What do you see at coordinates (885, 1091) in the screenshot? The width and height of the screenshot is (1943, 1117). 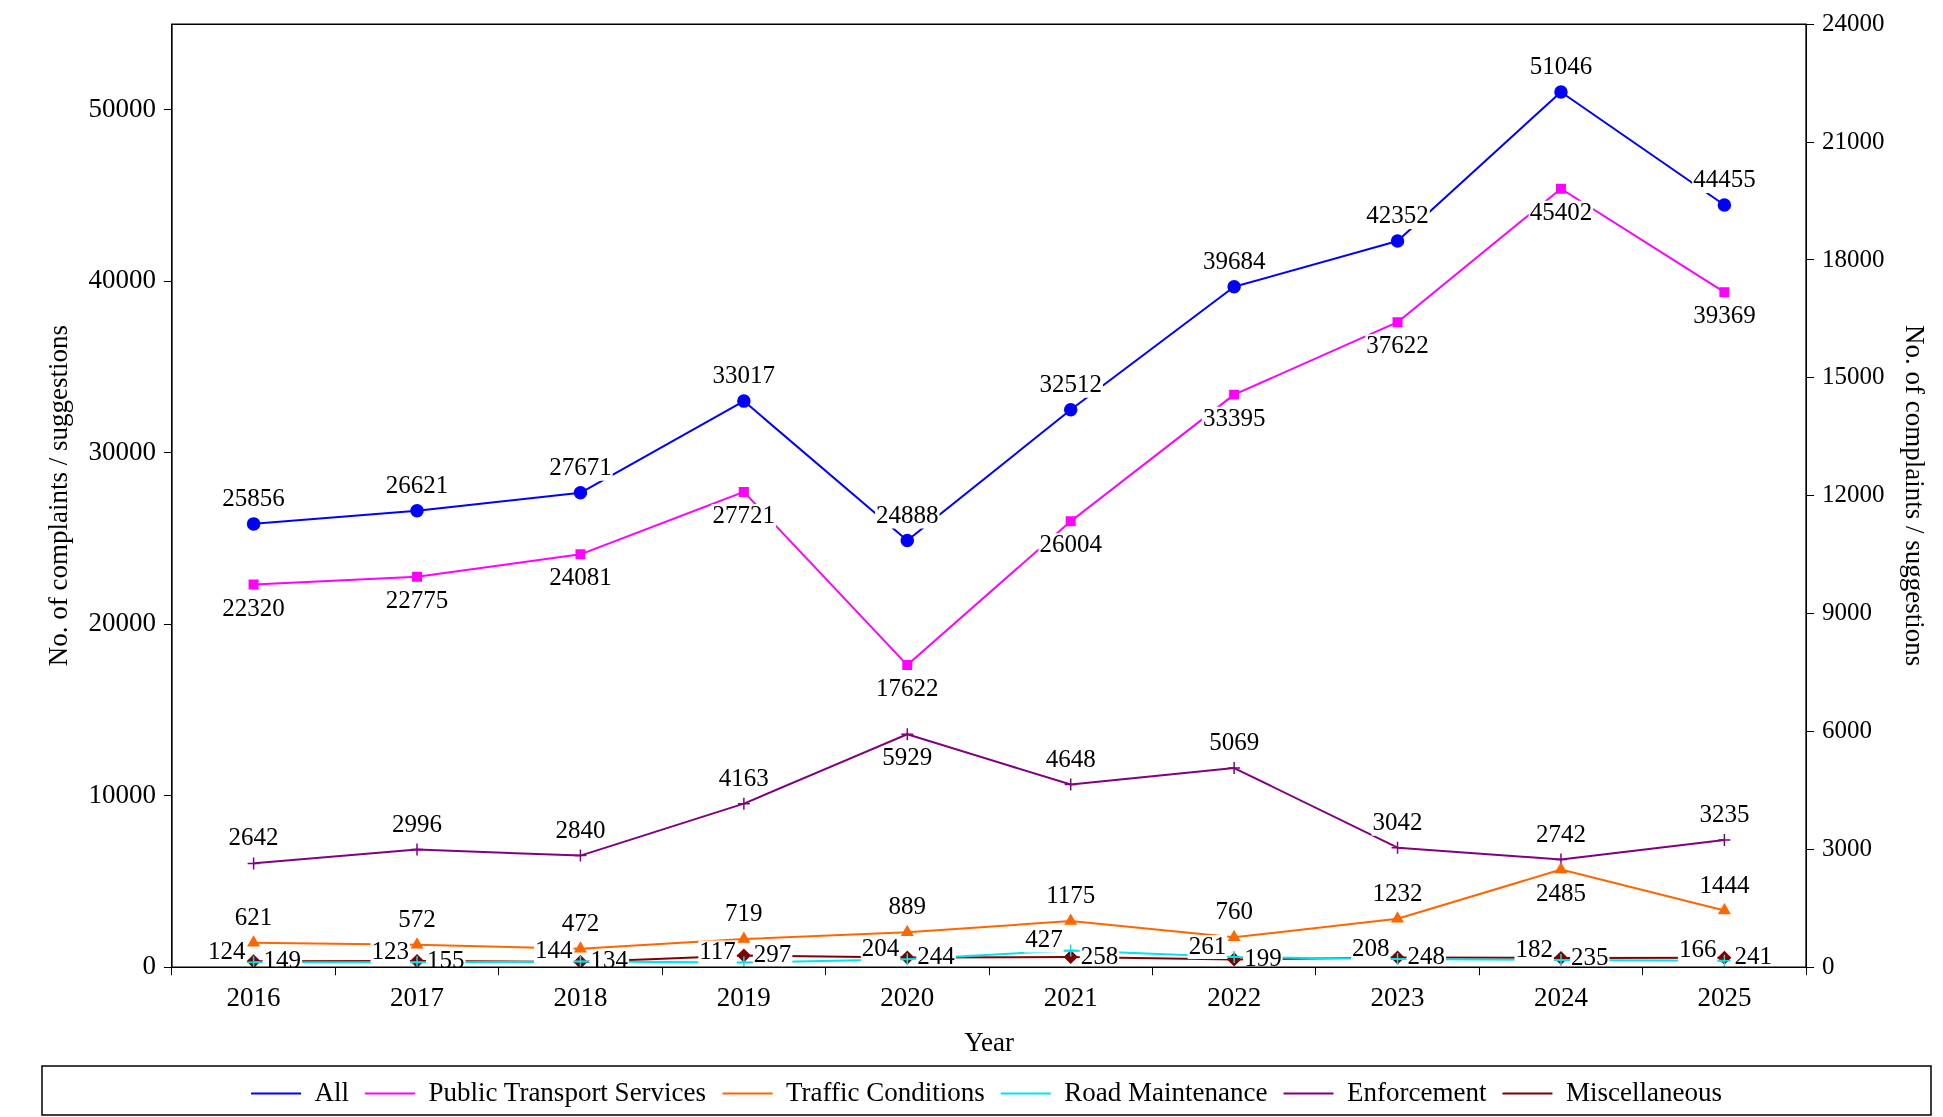 I see `legend-label: Traffic Conditions` at bounding box center [885, 1091].